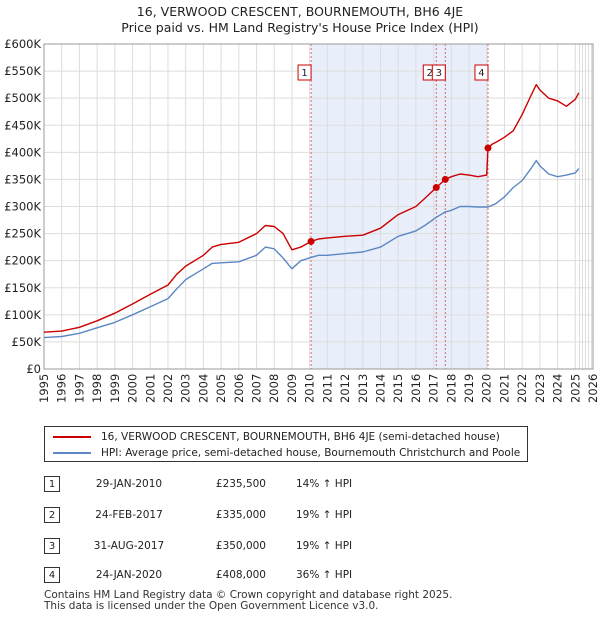  What do you see at coordinates (52, 546) in the screenshot?
I see `sale-marker: 3` at bounding box center [52, 546].